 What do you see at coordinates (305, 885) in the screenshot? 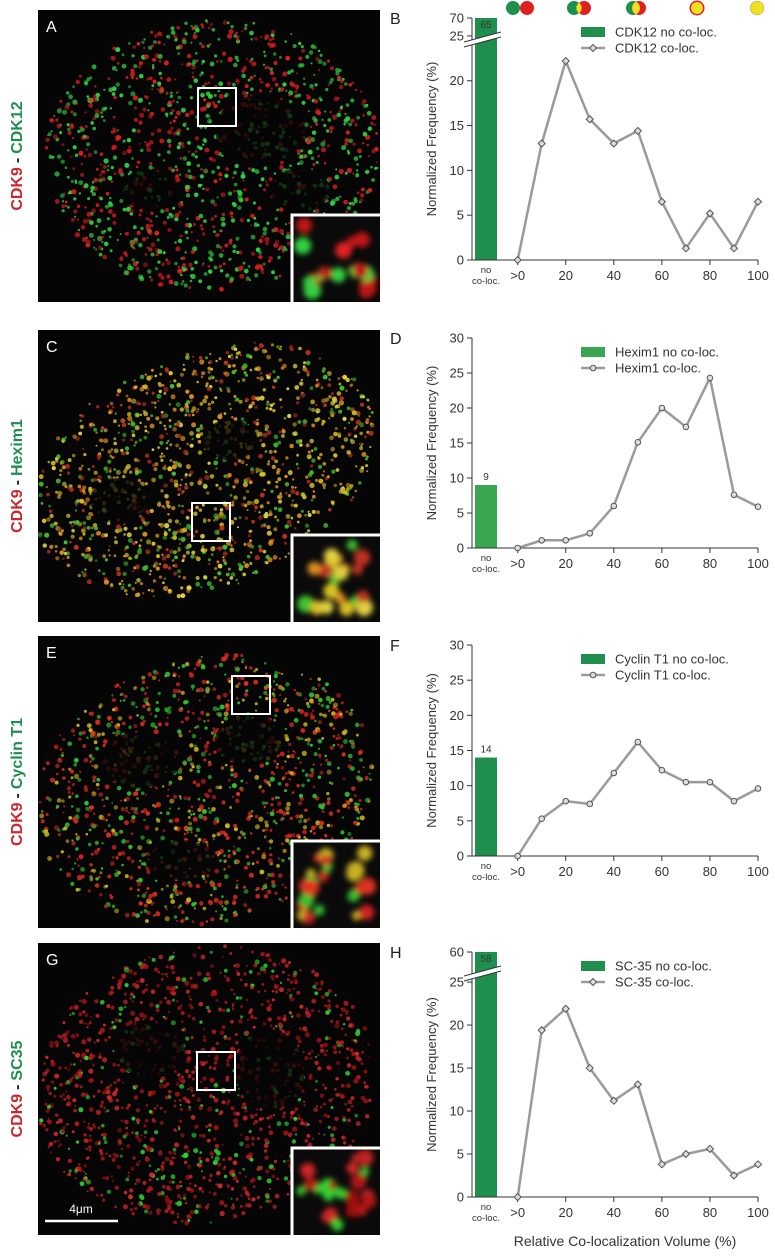
I see `blob` at bounding box center [305, 885].